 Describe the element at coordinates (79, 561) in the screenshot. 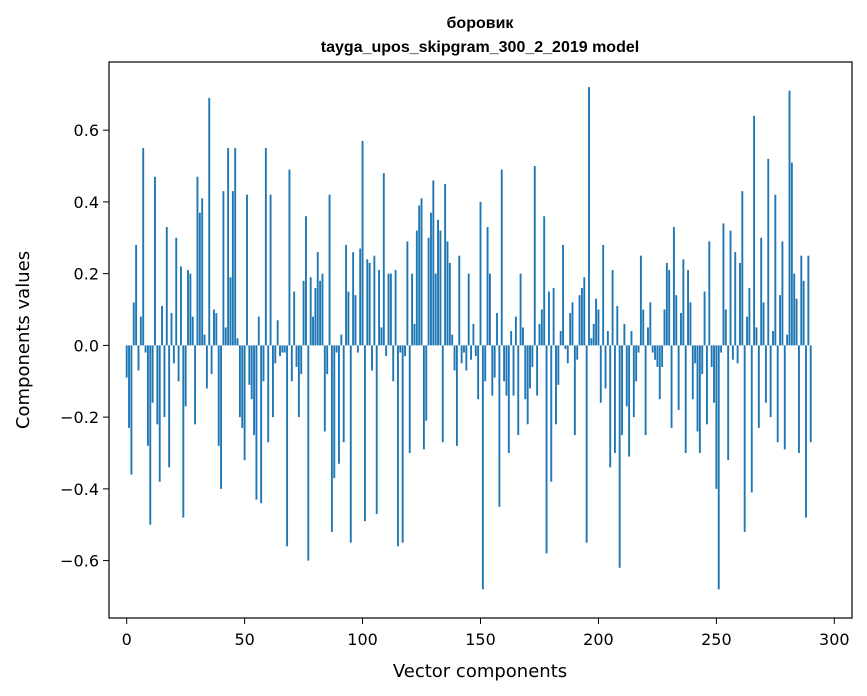

I see `y-tick-label: −0.6` at that location.